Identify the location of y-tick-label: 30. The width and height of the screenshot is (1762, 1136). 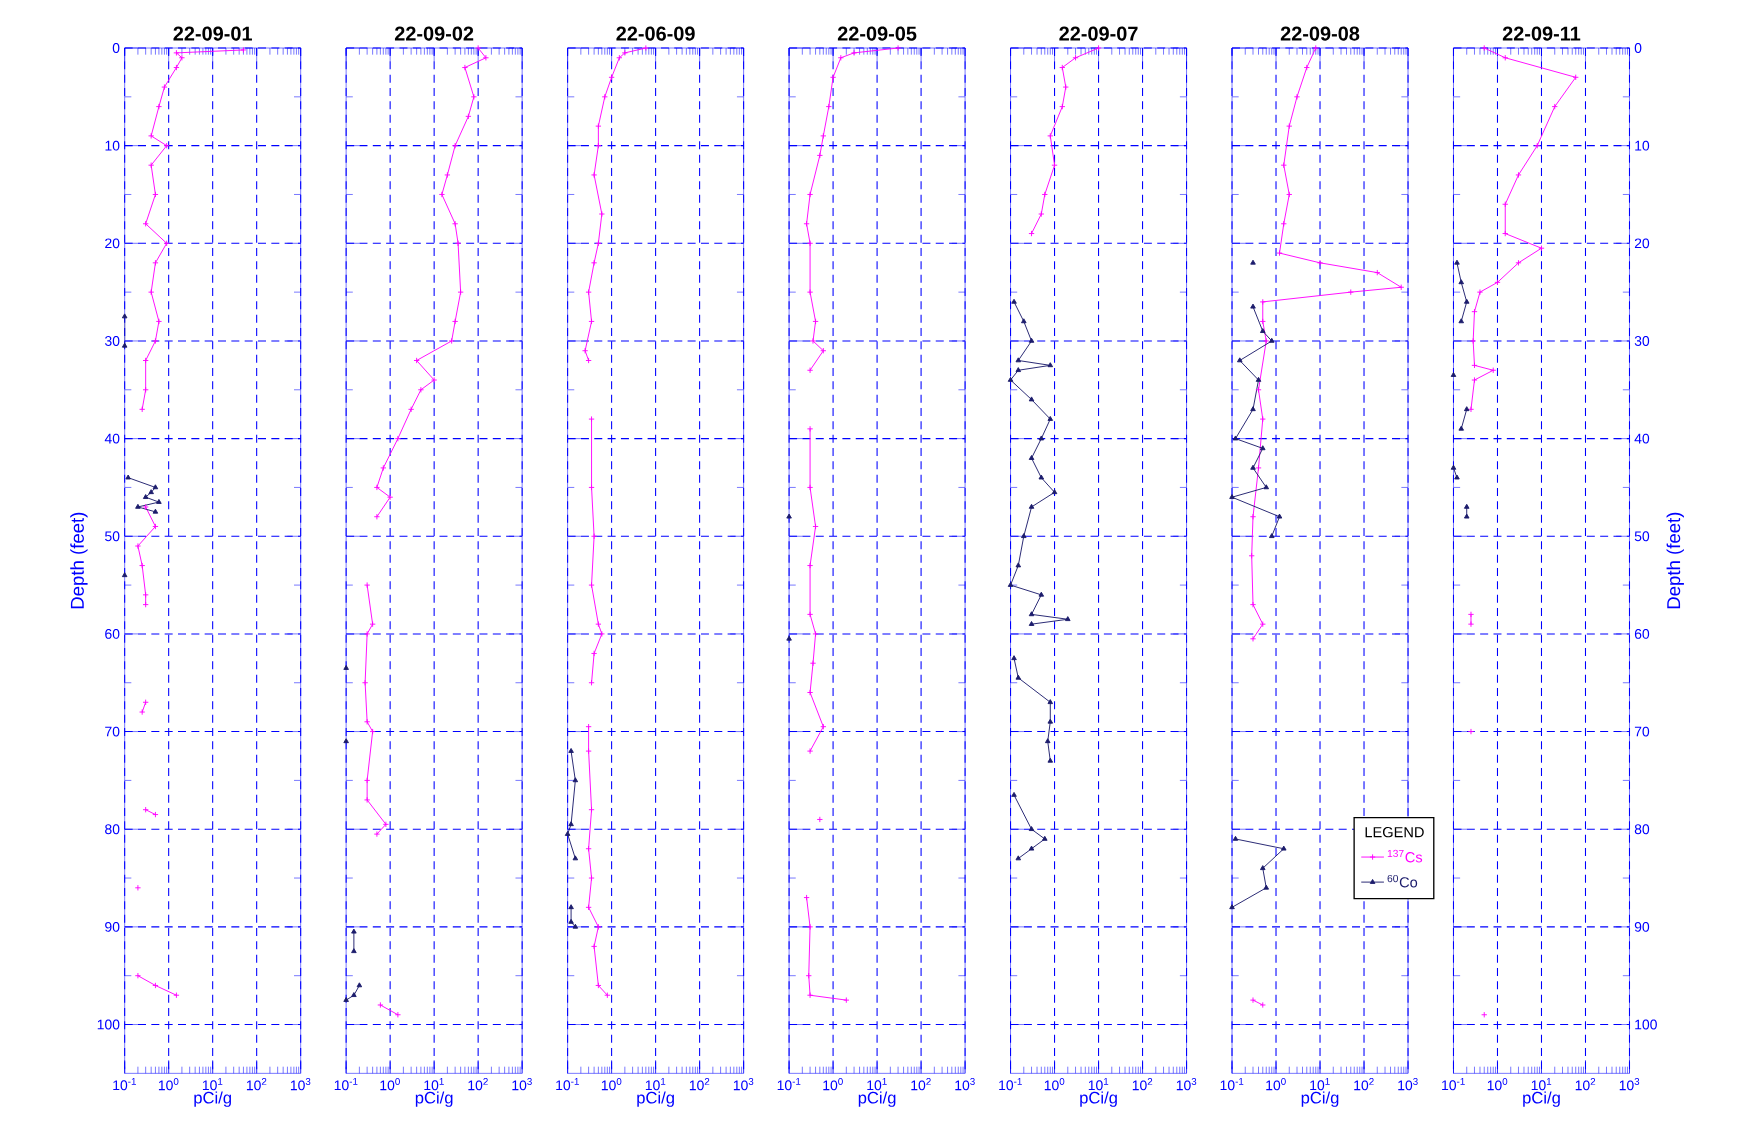
(112, 341).